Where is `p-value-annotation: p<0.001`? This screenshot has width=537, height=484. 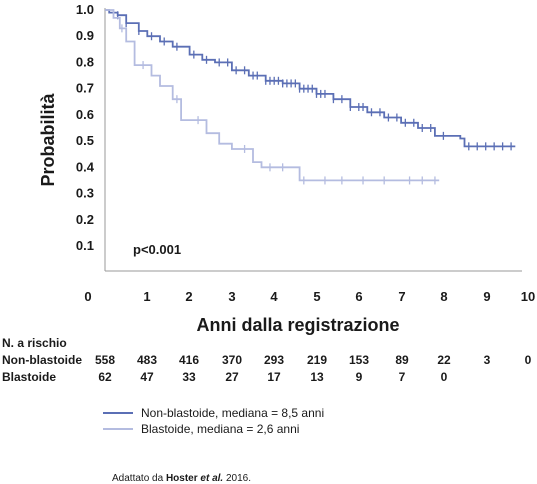
p-value-annotation: p<0.001 is located at coordinates (157, 249).